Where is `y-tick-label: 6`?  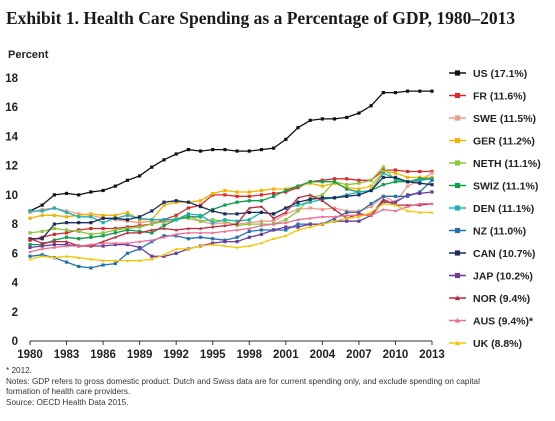
y-tick-label: 6 is located at coordinates (15, 254).